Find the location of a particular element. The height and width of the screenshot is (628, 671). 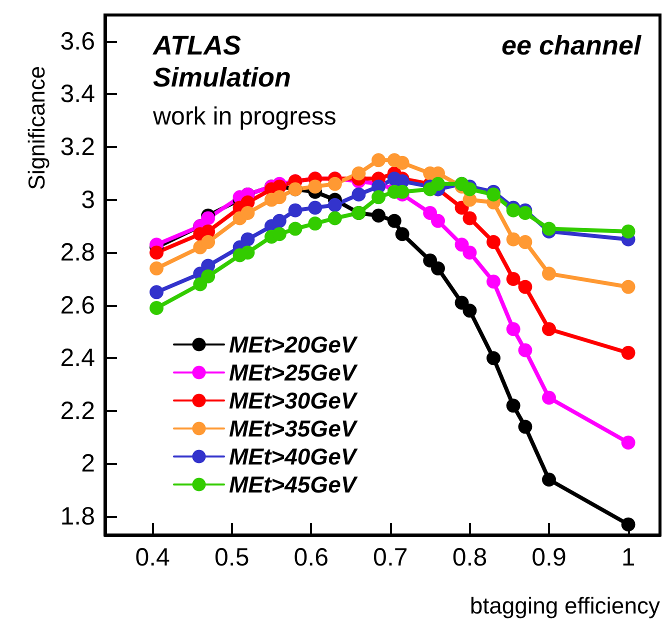

x-tick-label: 0.5 is located at coordinates (232, 558).